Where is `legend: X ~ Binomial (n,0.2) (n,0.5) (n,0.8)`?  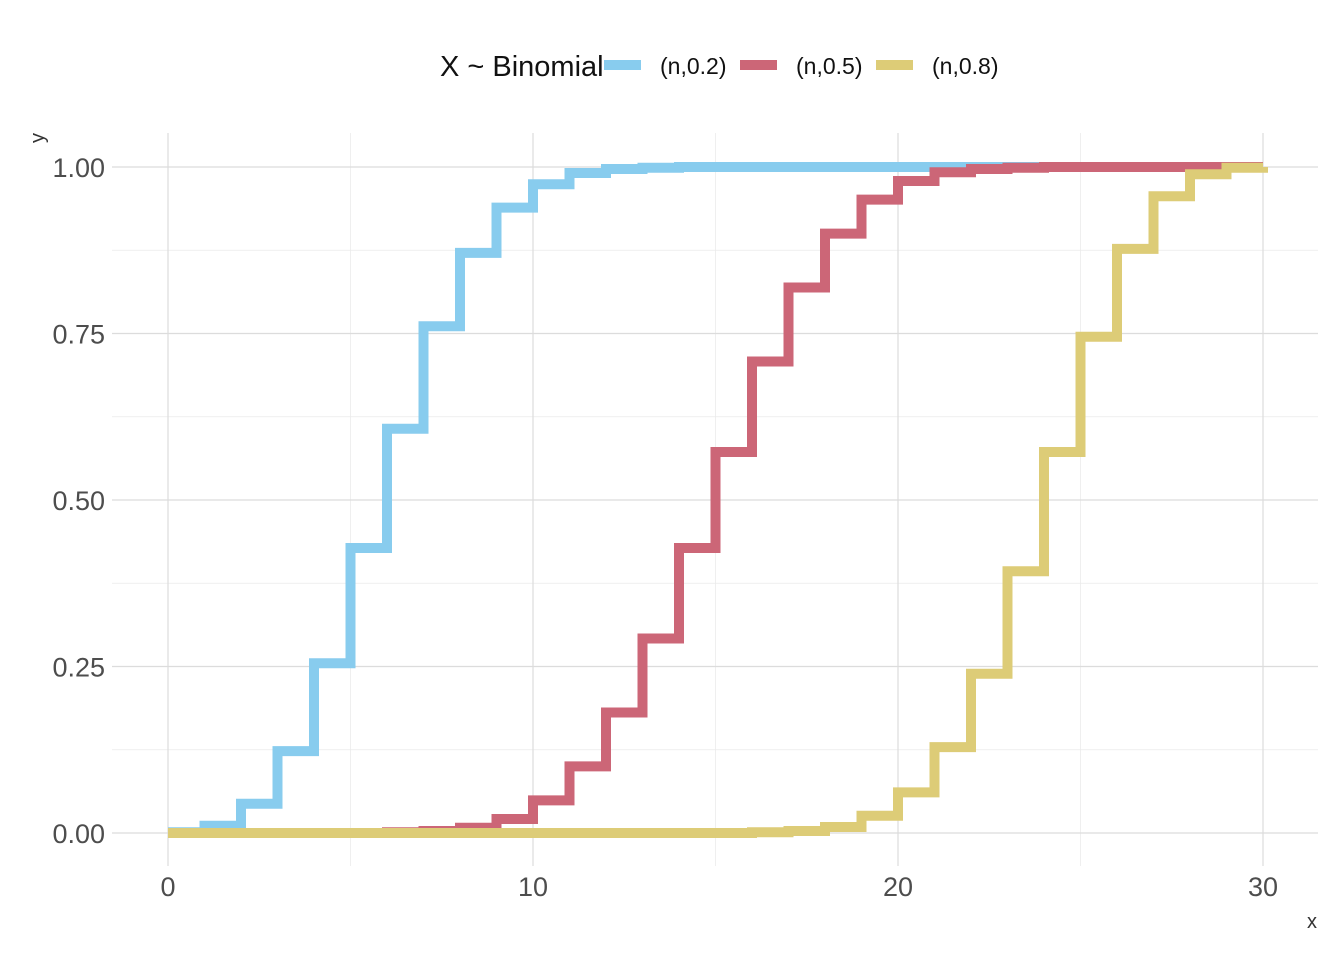 legend: X ~ Binomial (n,0.2) (n,0.5) (n,0.8) is located at coordinates (719, 67).